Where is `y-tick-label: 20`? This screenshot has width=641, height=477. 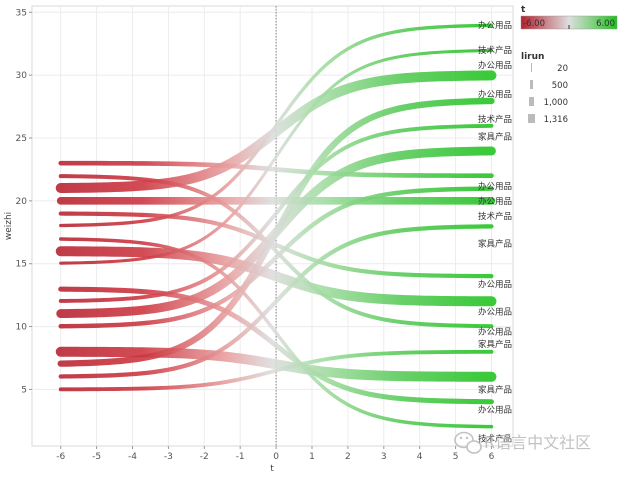
y-tick-label: 20 is located at coordinates (22, 202).